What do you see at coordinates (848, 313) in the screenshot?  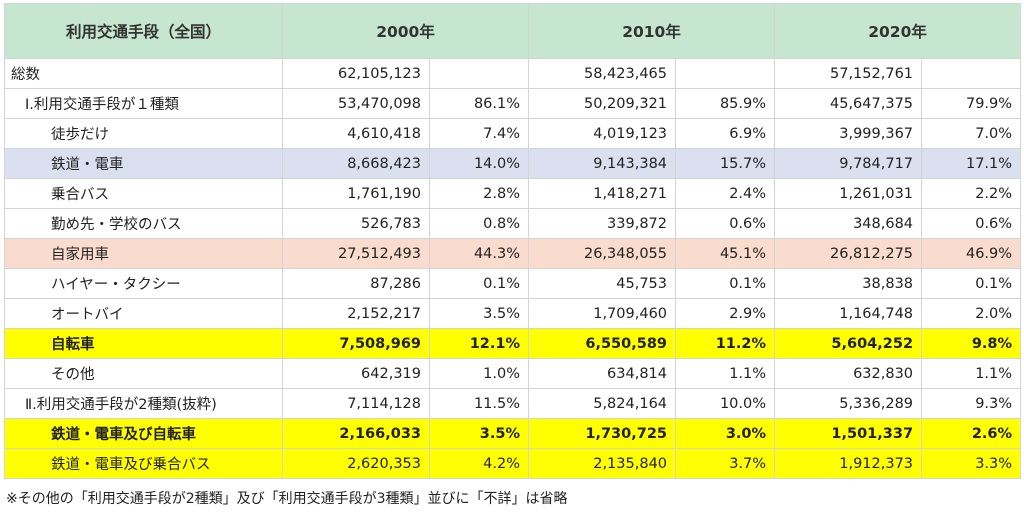 I see `value-2020: 1,164,748` at bounding box center [848, 313].